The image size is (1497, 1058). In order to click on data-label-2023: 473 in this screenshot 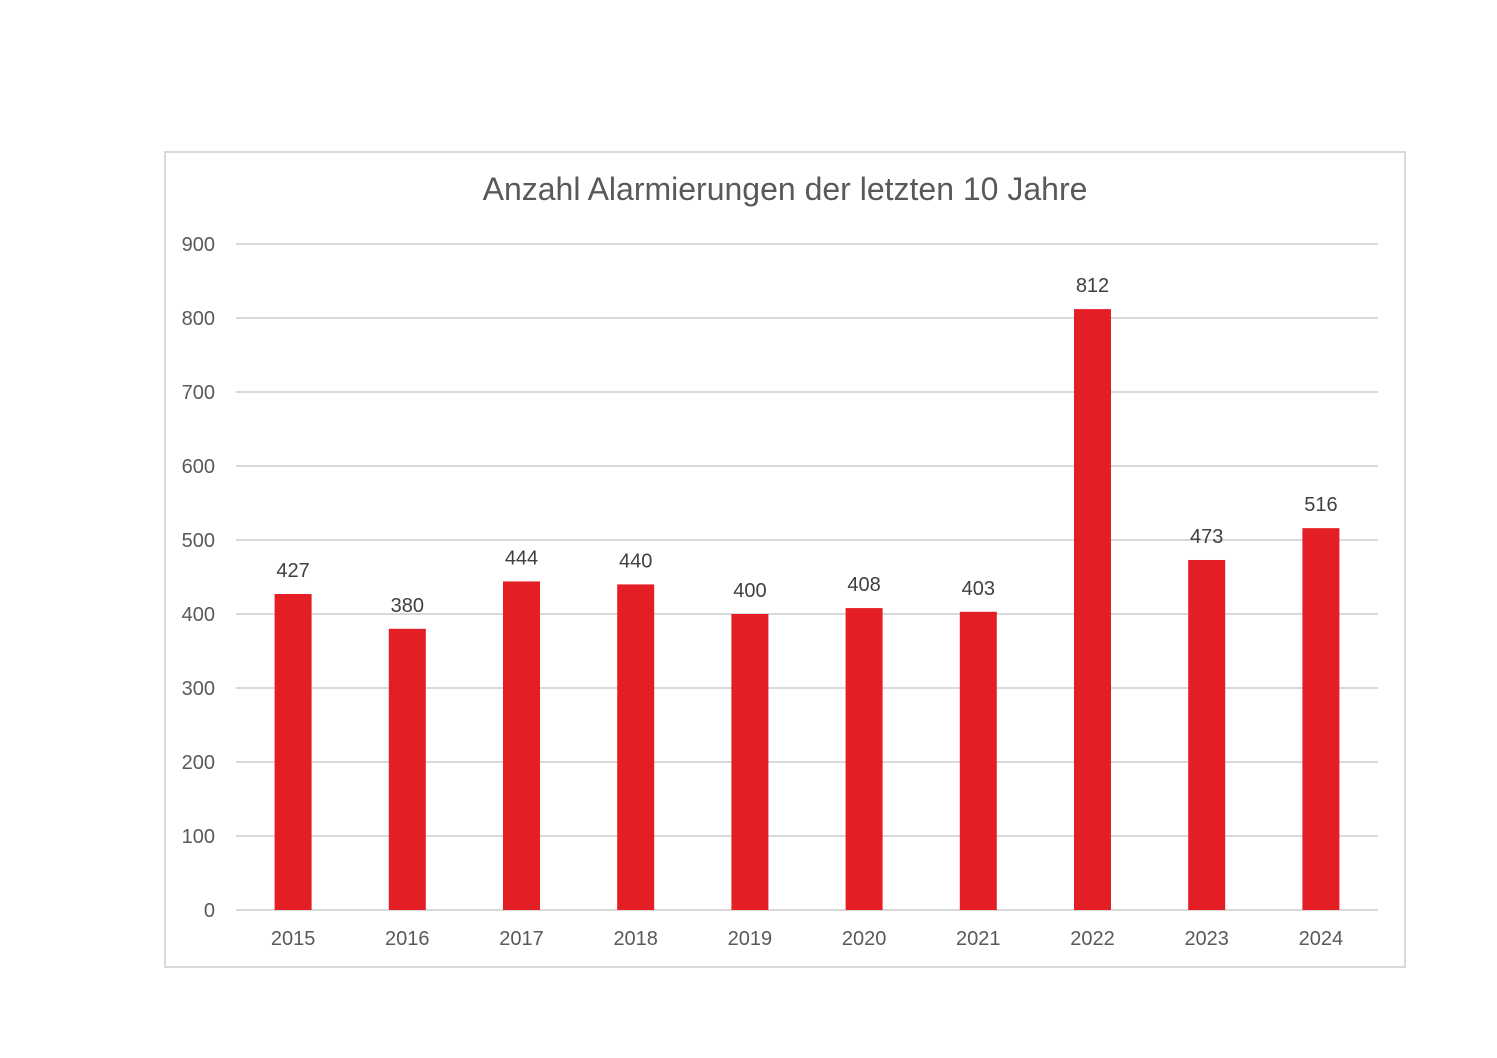, I will do `click(1206, 537)`.